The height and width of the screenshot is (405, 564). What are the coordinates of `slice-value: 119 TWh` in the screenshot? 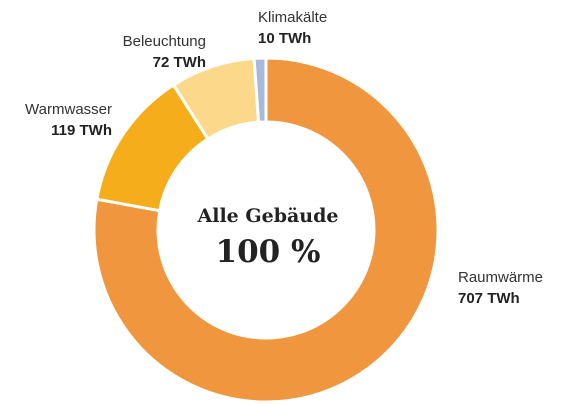 It's located at (81, 130).